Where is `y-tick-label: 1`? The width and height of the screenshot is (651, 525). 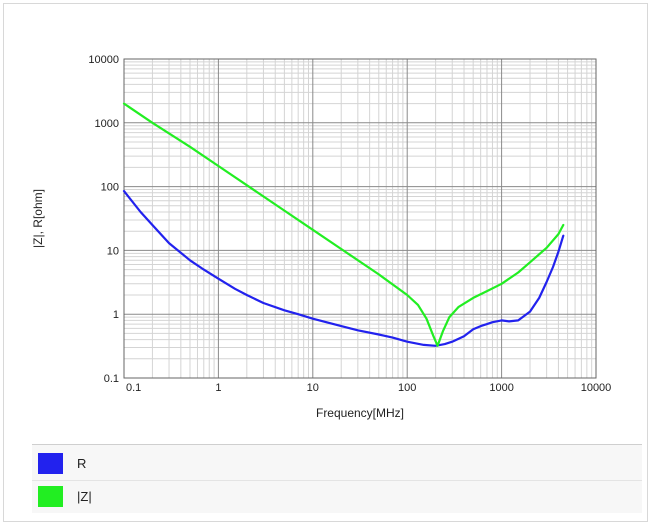
y-tick-label: 1 is located at coordinates (116, 315).